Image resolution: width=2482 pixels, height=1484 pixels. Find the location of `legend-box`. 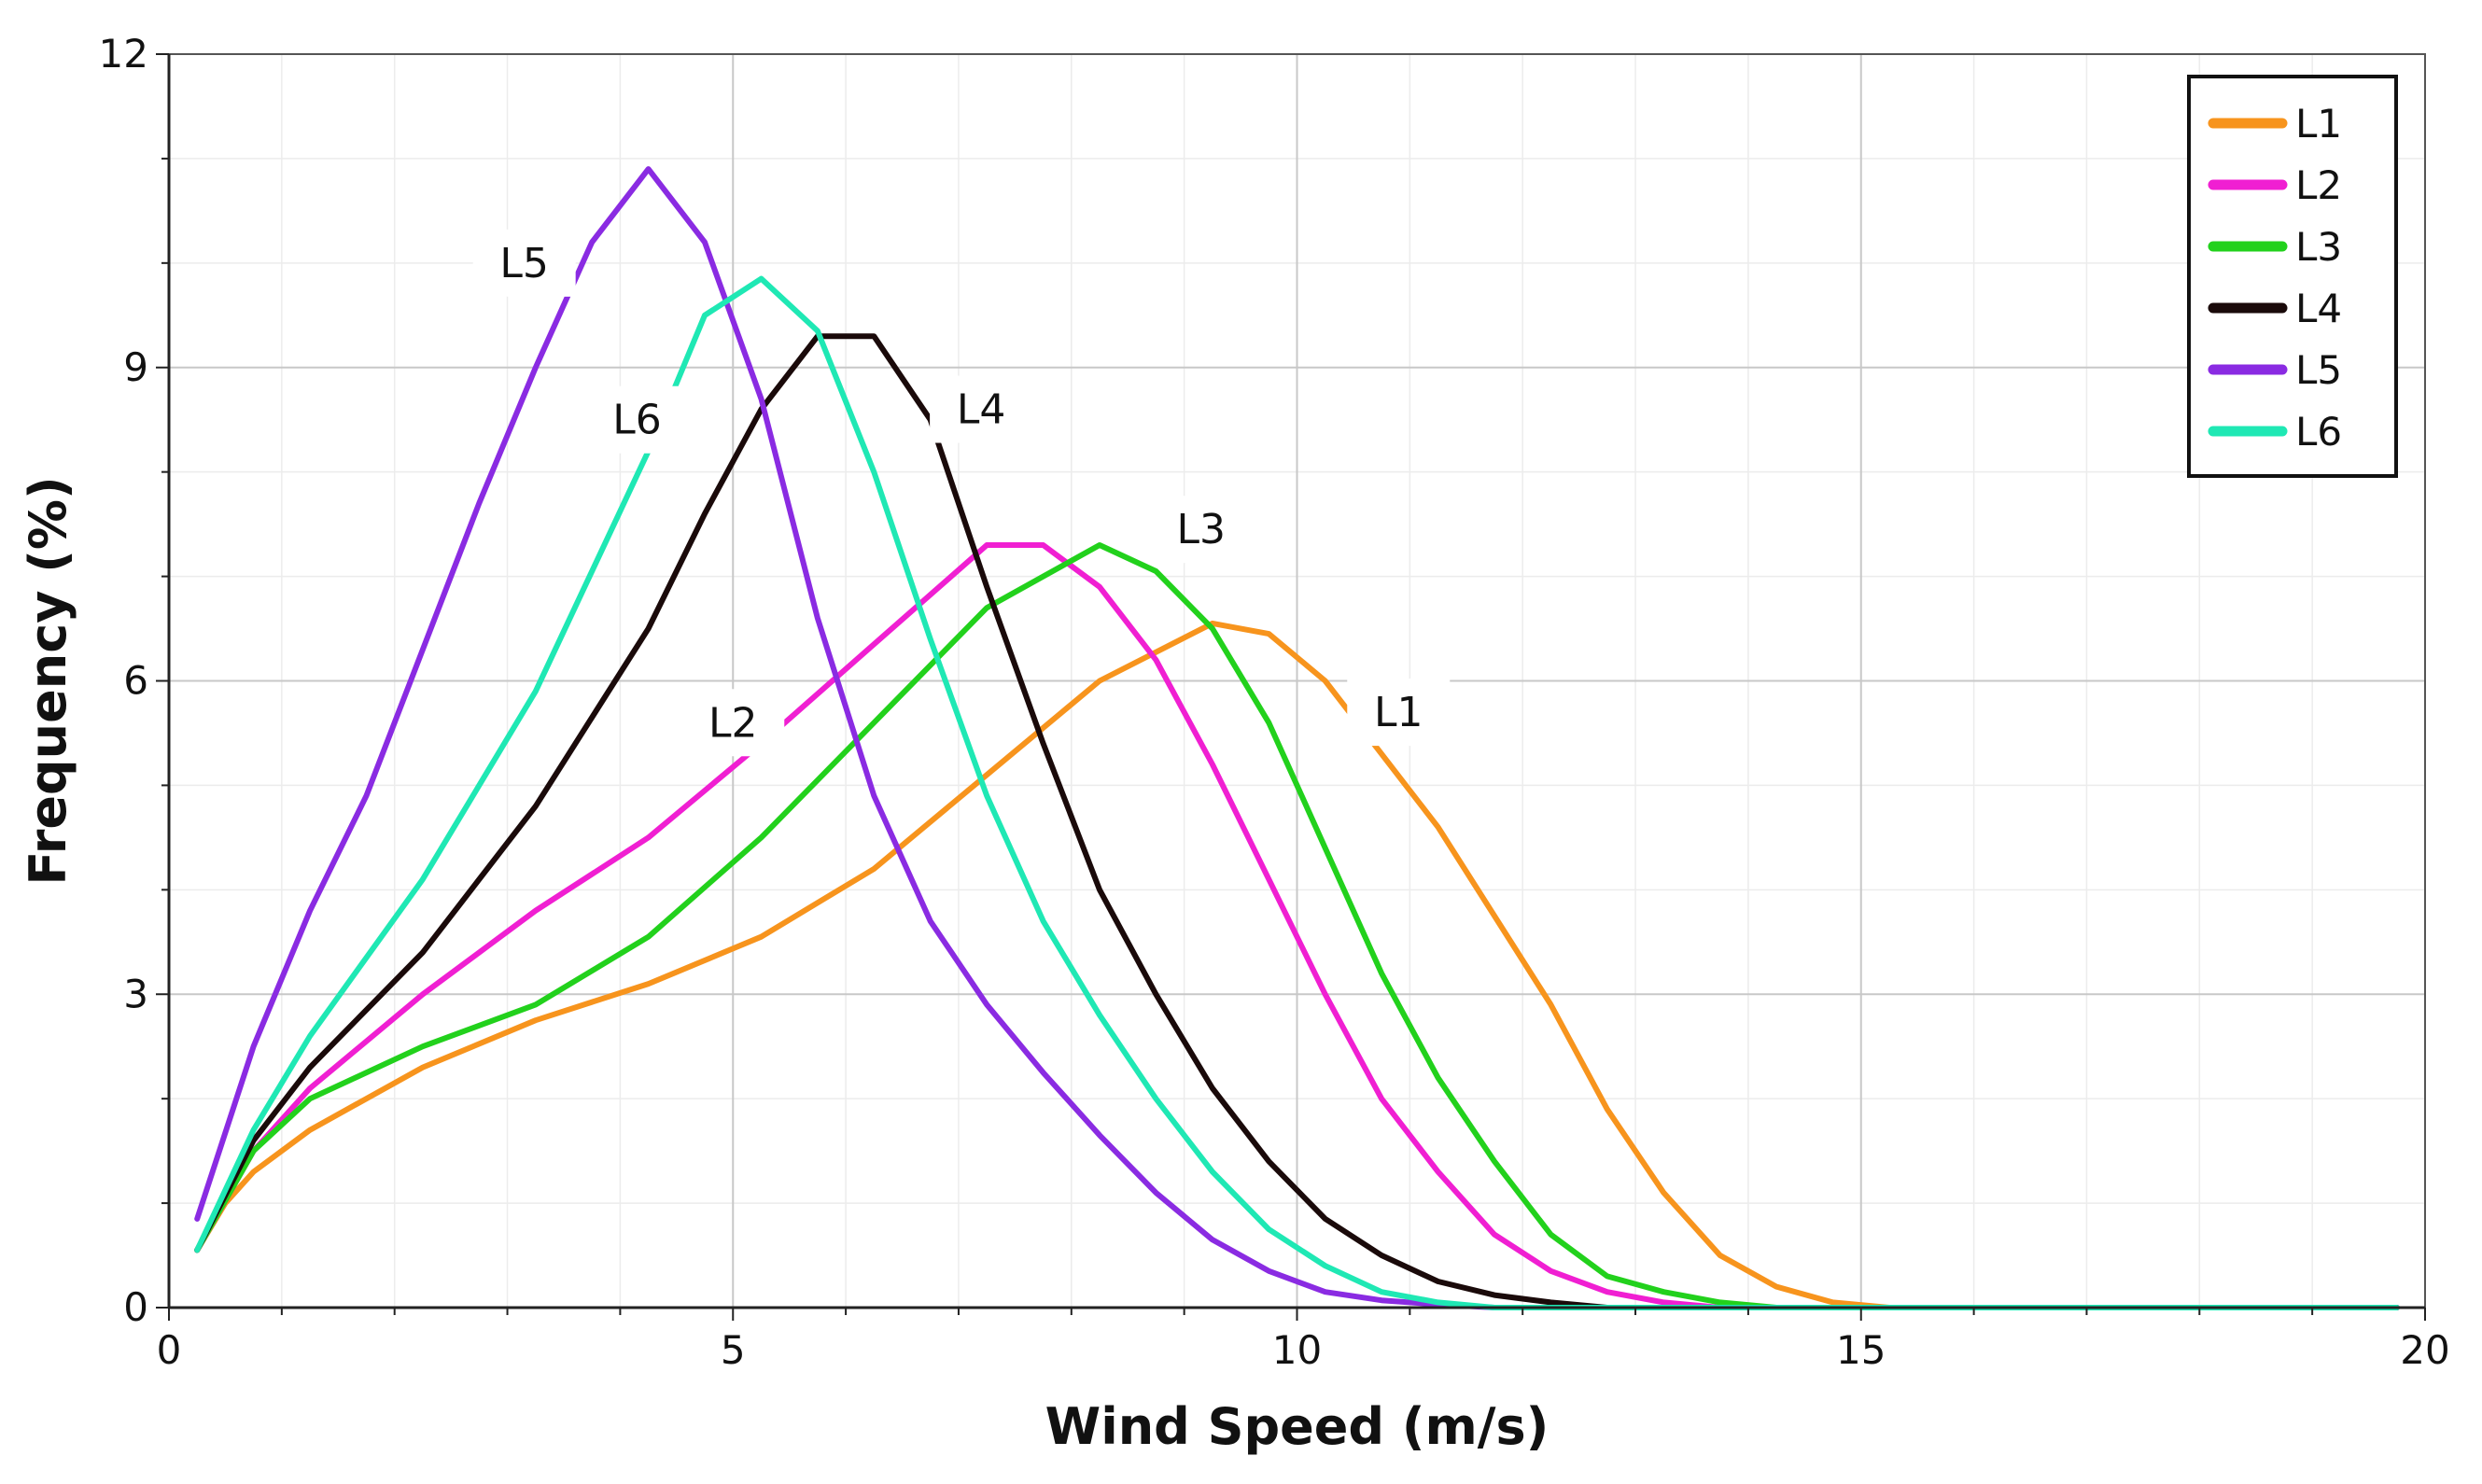

legend-box is located at coordinates (2292, 276).